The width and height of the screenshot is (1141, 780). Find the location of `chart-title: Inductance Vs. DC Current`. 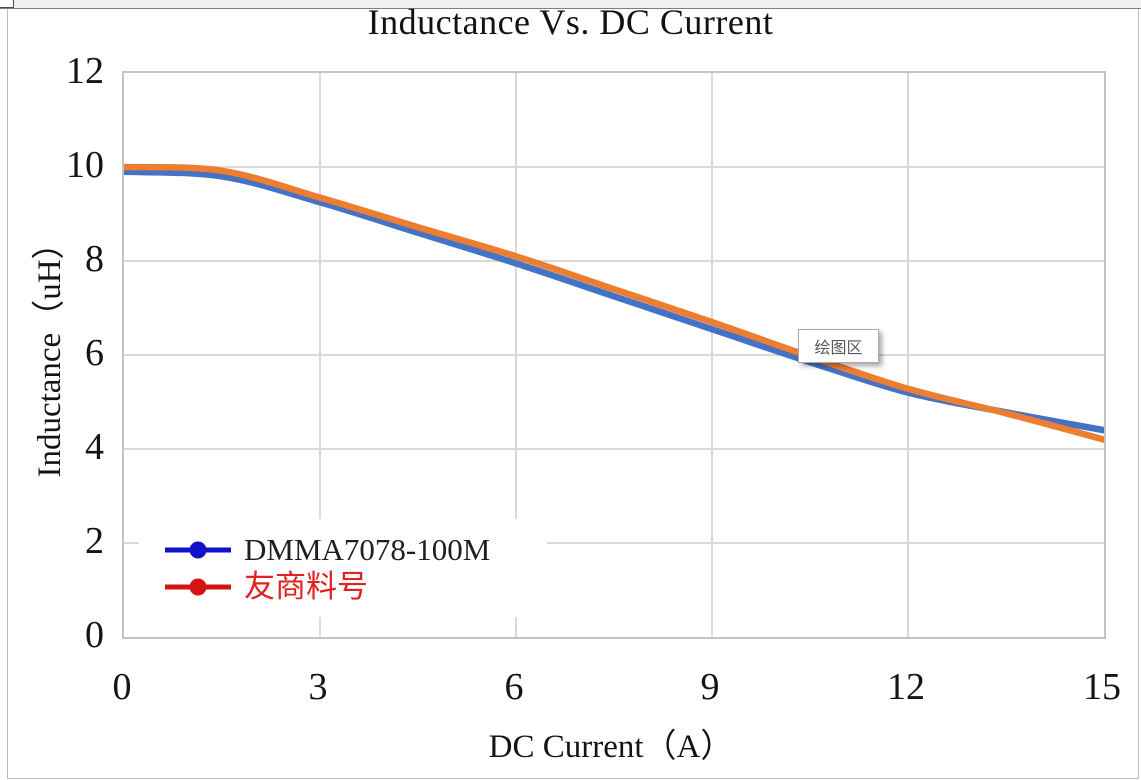

chart-title: Inductance Vs. DC Current is located at coordinates (570, 22).